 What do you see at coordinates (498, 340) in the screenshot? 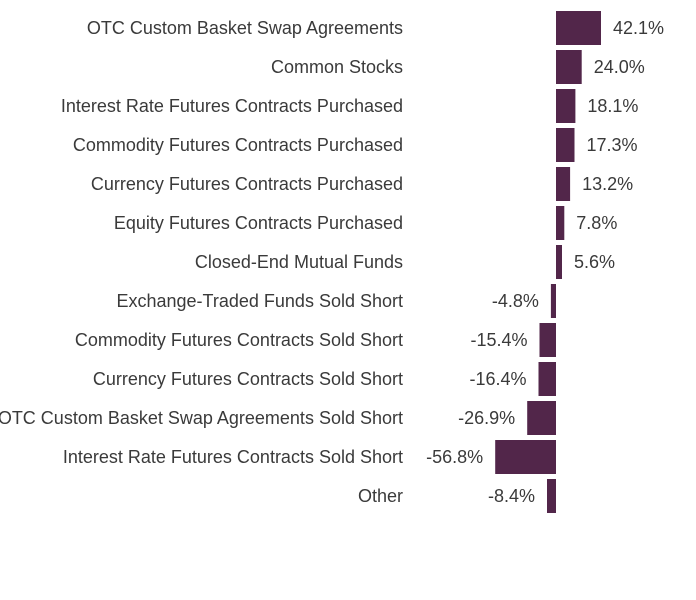
I see `value-label-8: -15.4%` at bounding box center [498, 340].